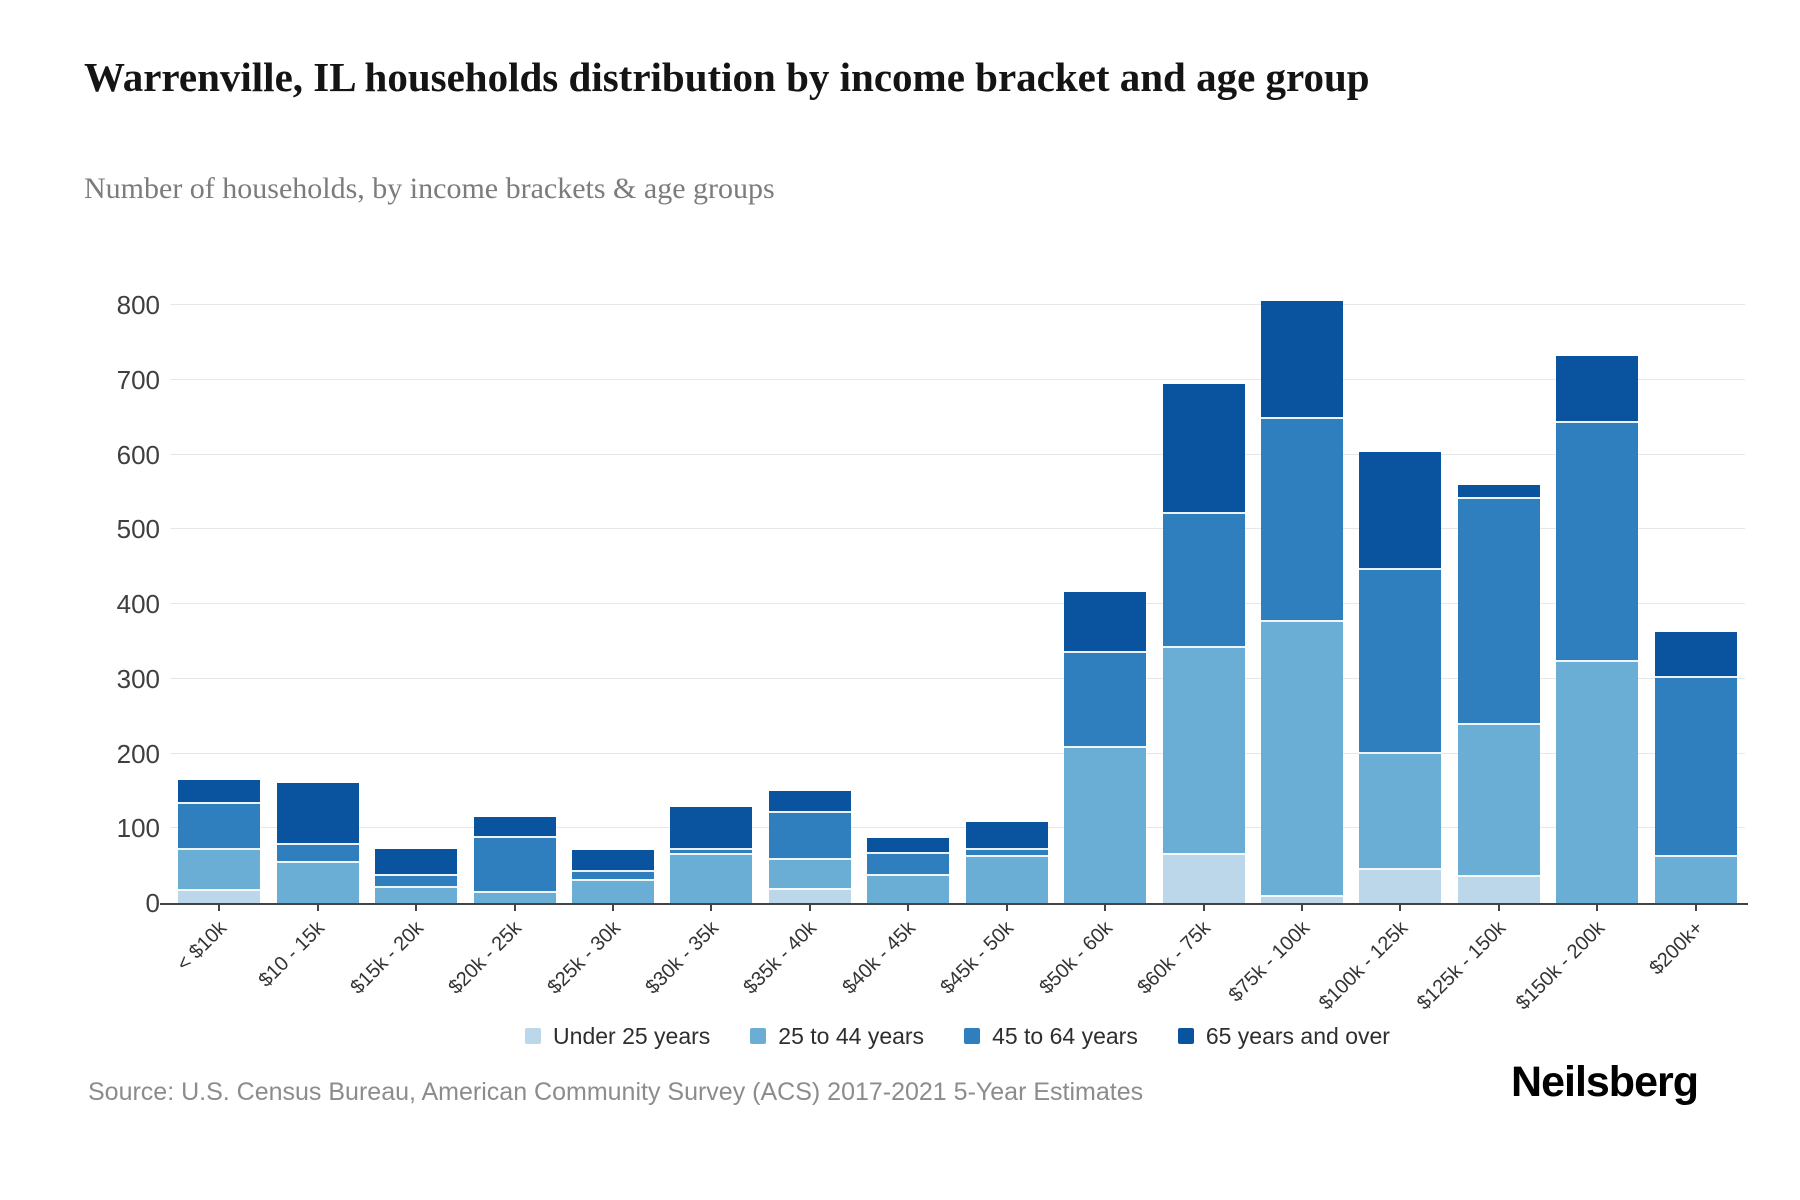 This screenshot has height=1200, width=1800. Describe the element at coordinates (387, 958) in the screenshot. I see `x-tick-label: $15k - 20k` at that location.